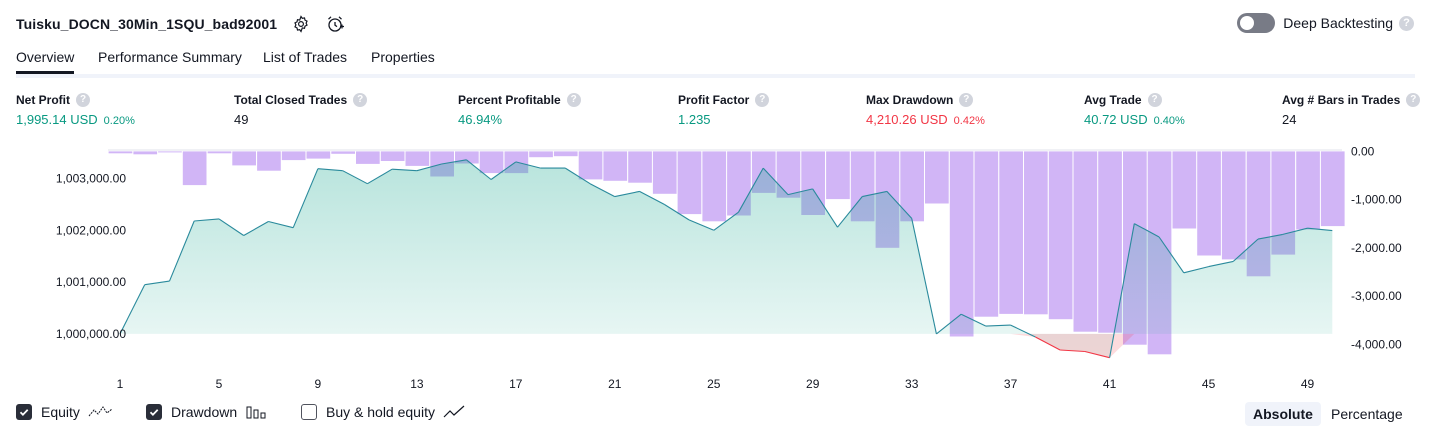 This screenshot has height=438, width=1431. What do you see at coordinates (45, 61) in the screenshot?
I see `tab-overview: Overview` at bounding box center [45, 61].